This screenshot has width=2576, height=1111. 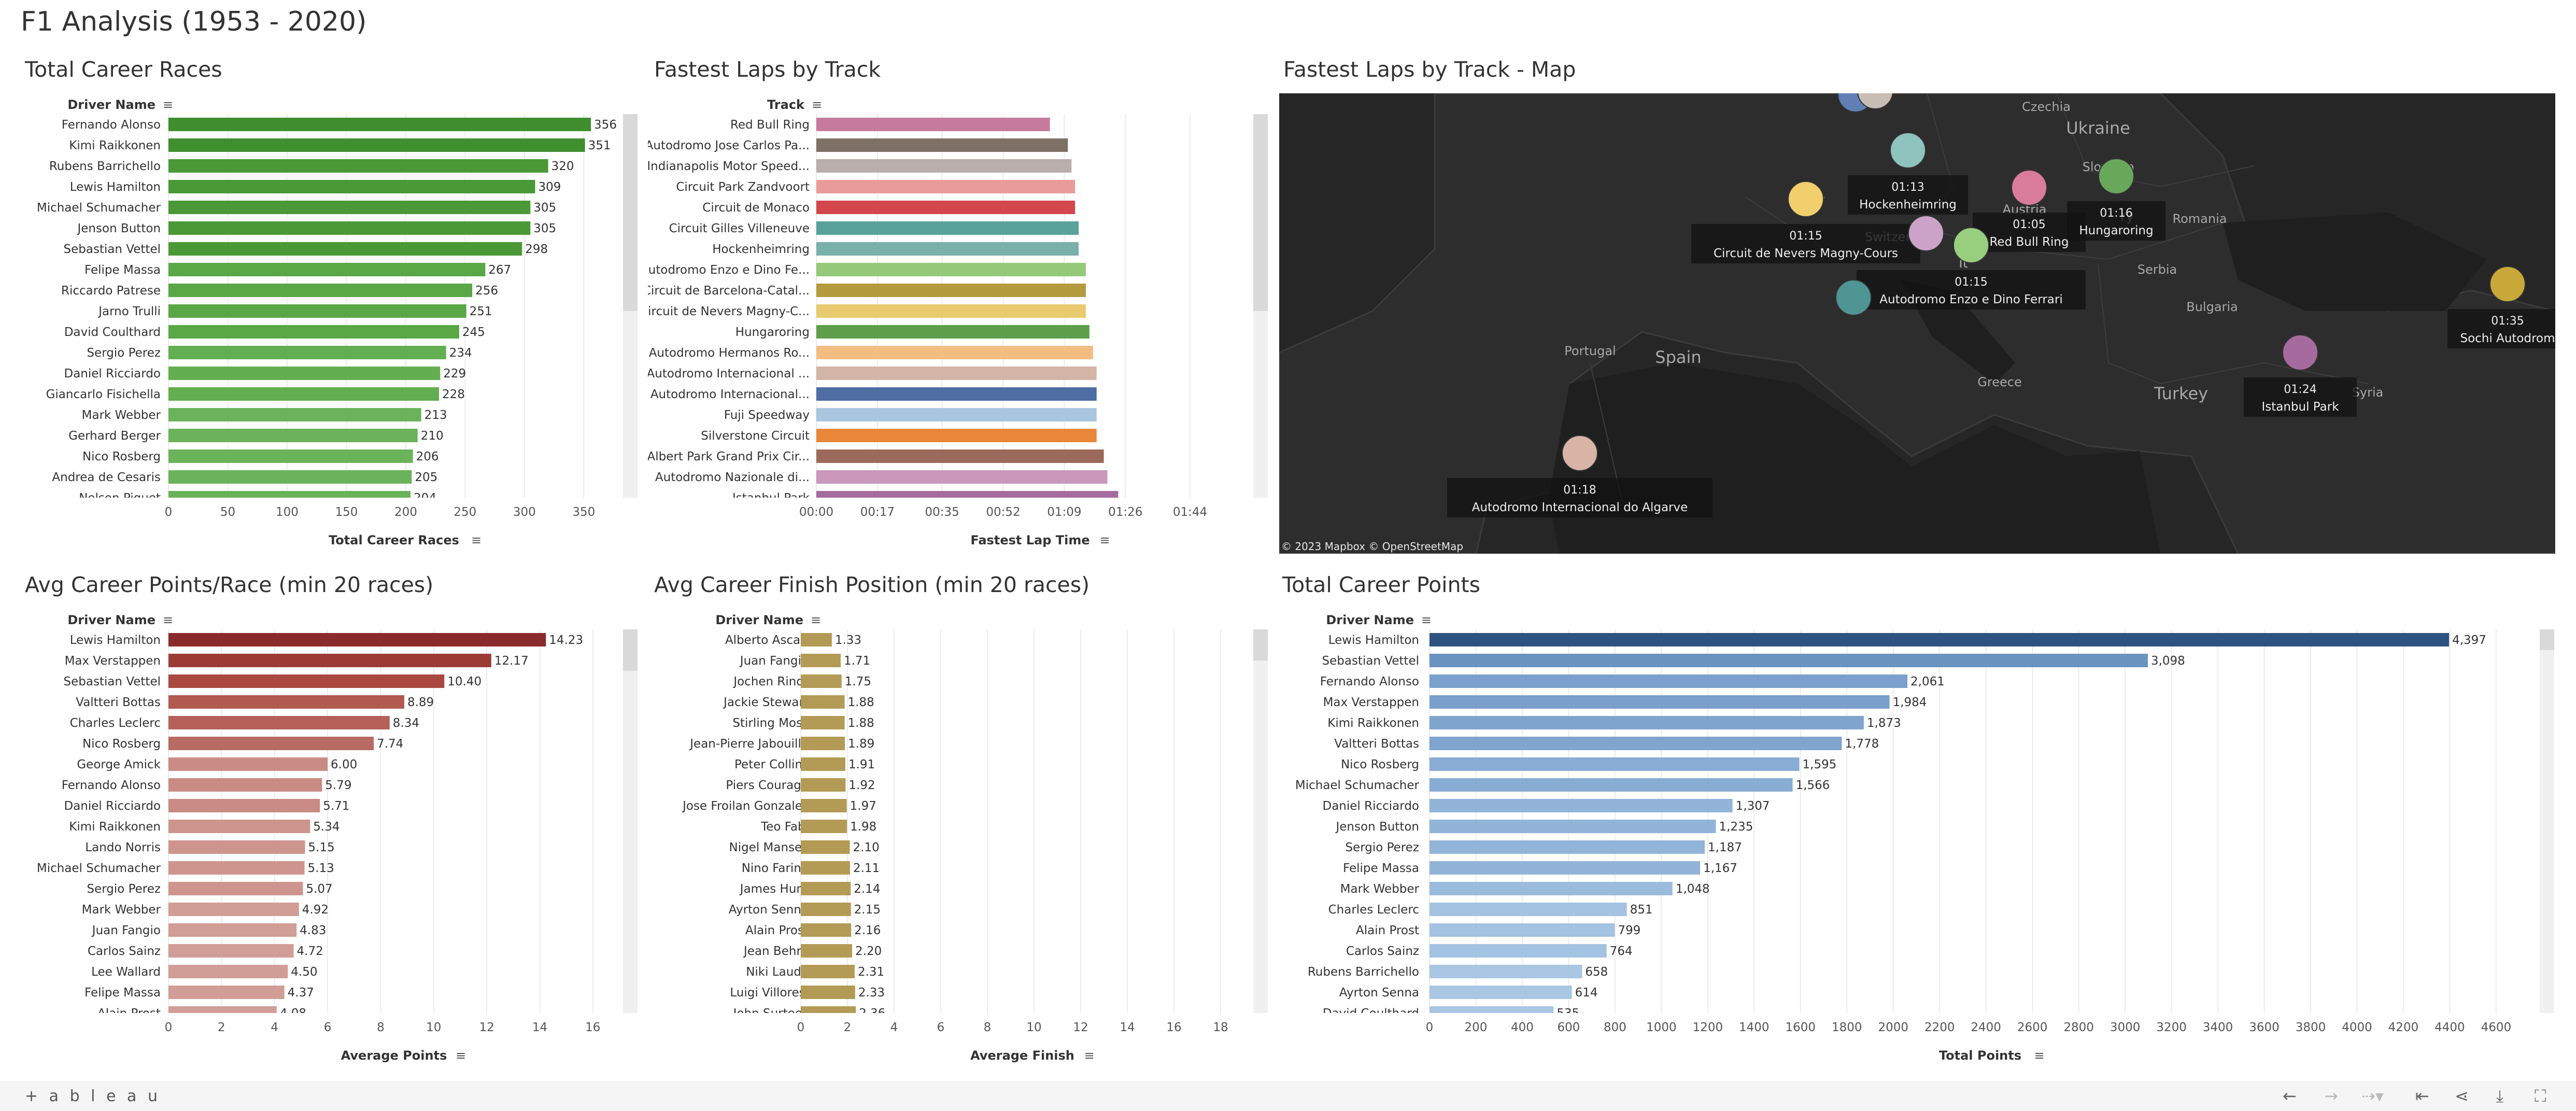 I want to click on map-attribution: © 2023 Mapbox © OpenStreetMap, so click(x=1372, y=546).